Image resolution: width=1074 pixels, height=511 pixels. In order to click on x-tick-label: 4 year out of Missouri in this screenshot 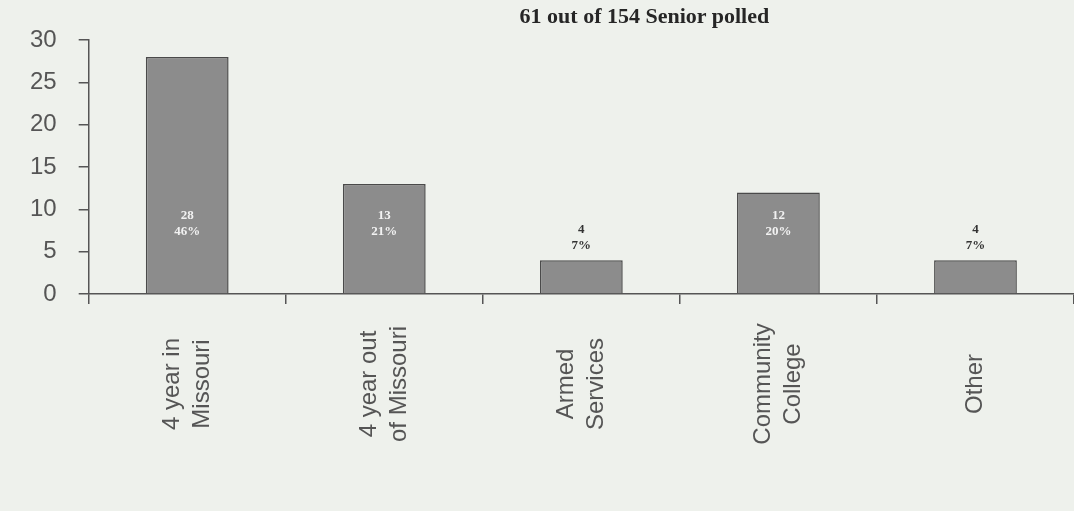, I will do `click(382, 384)`.